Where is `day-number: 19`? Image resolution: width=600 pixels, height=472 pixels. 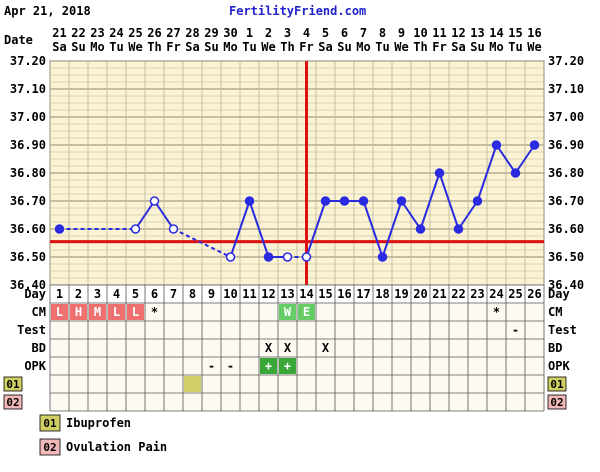 day-number: 19 is located at coordinates (401, 294).